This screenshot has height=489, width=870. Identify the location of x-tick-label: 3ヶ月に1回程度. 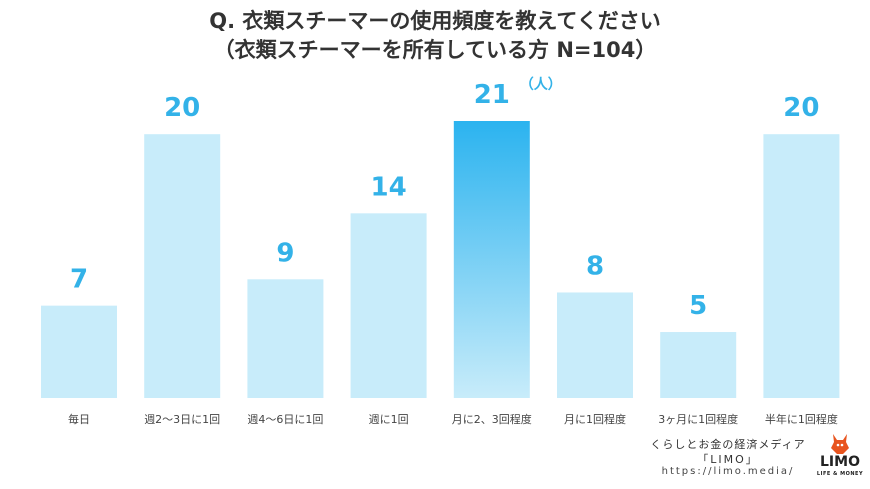
(698, 419).